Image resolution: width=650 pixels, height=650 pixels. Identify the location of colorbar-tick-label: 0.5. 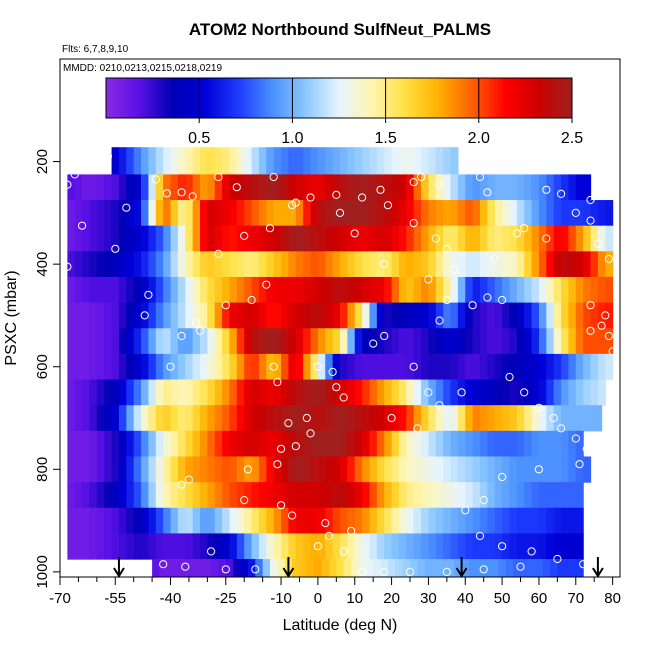
(199, 138).